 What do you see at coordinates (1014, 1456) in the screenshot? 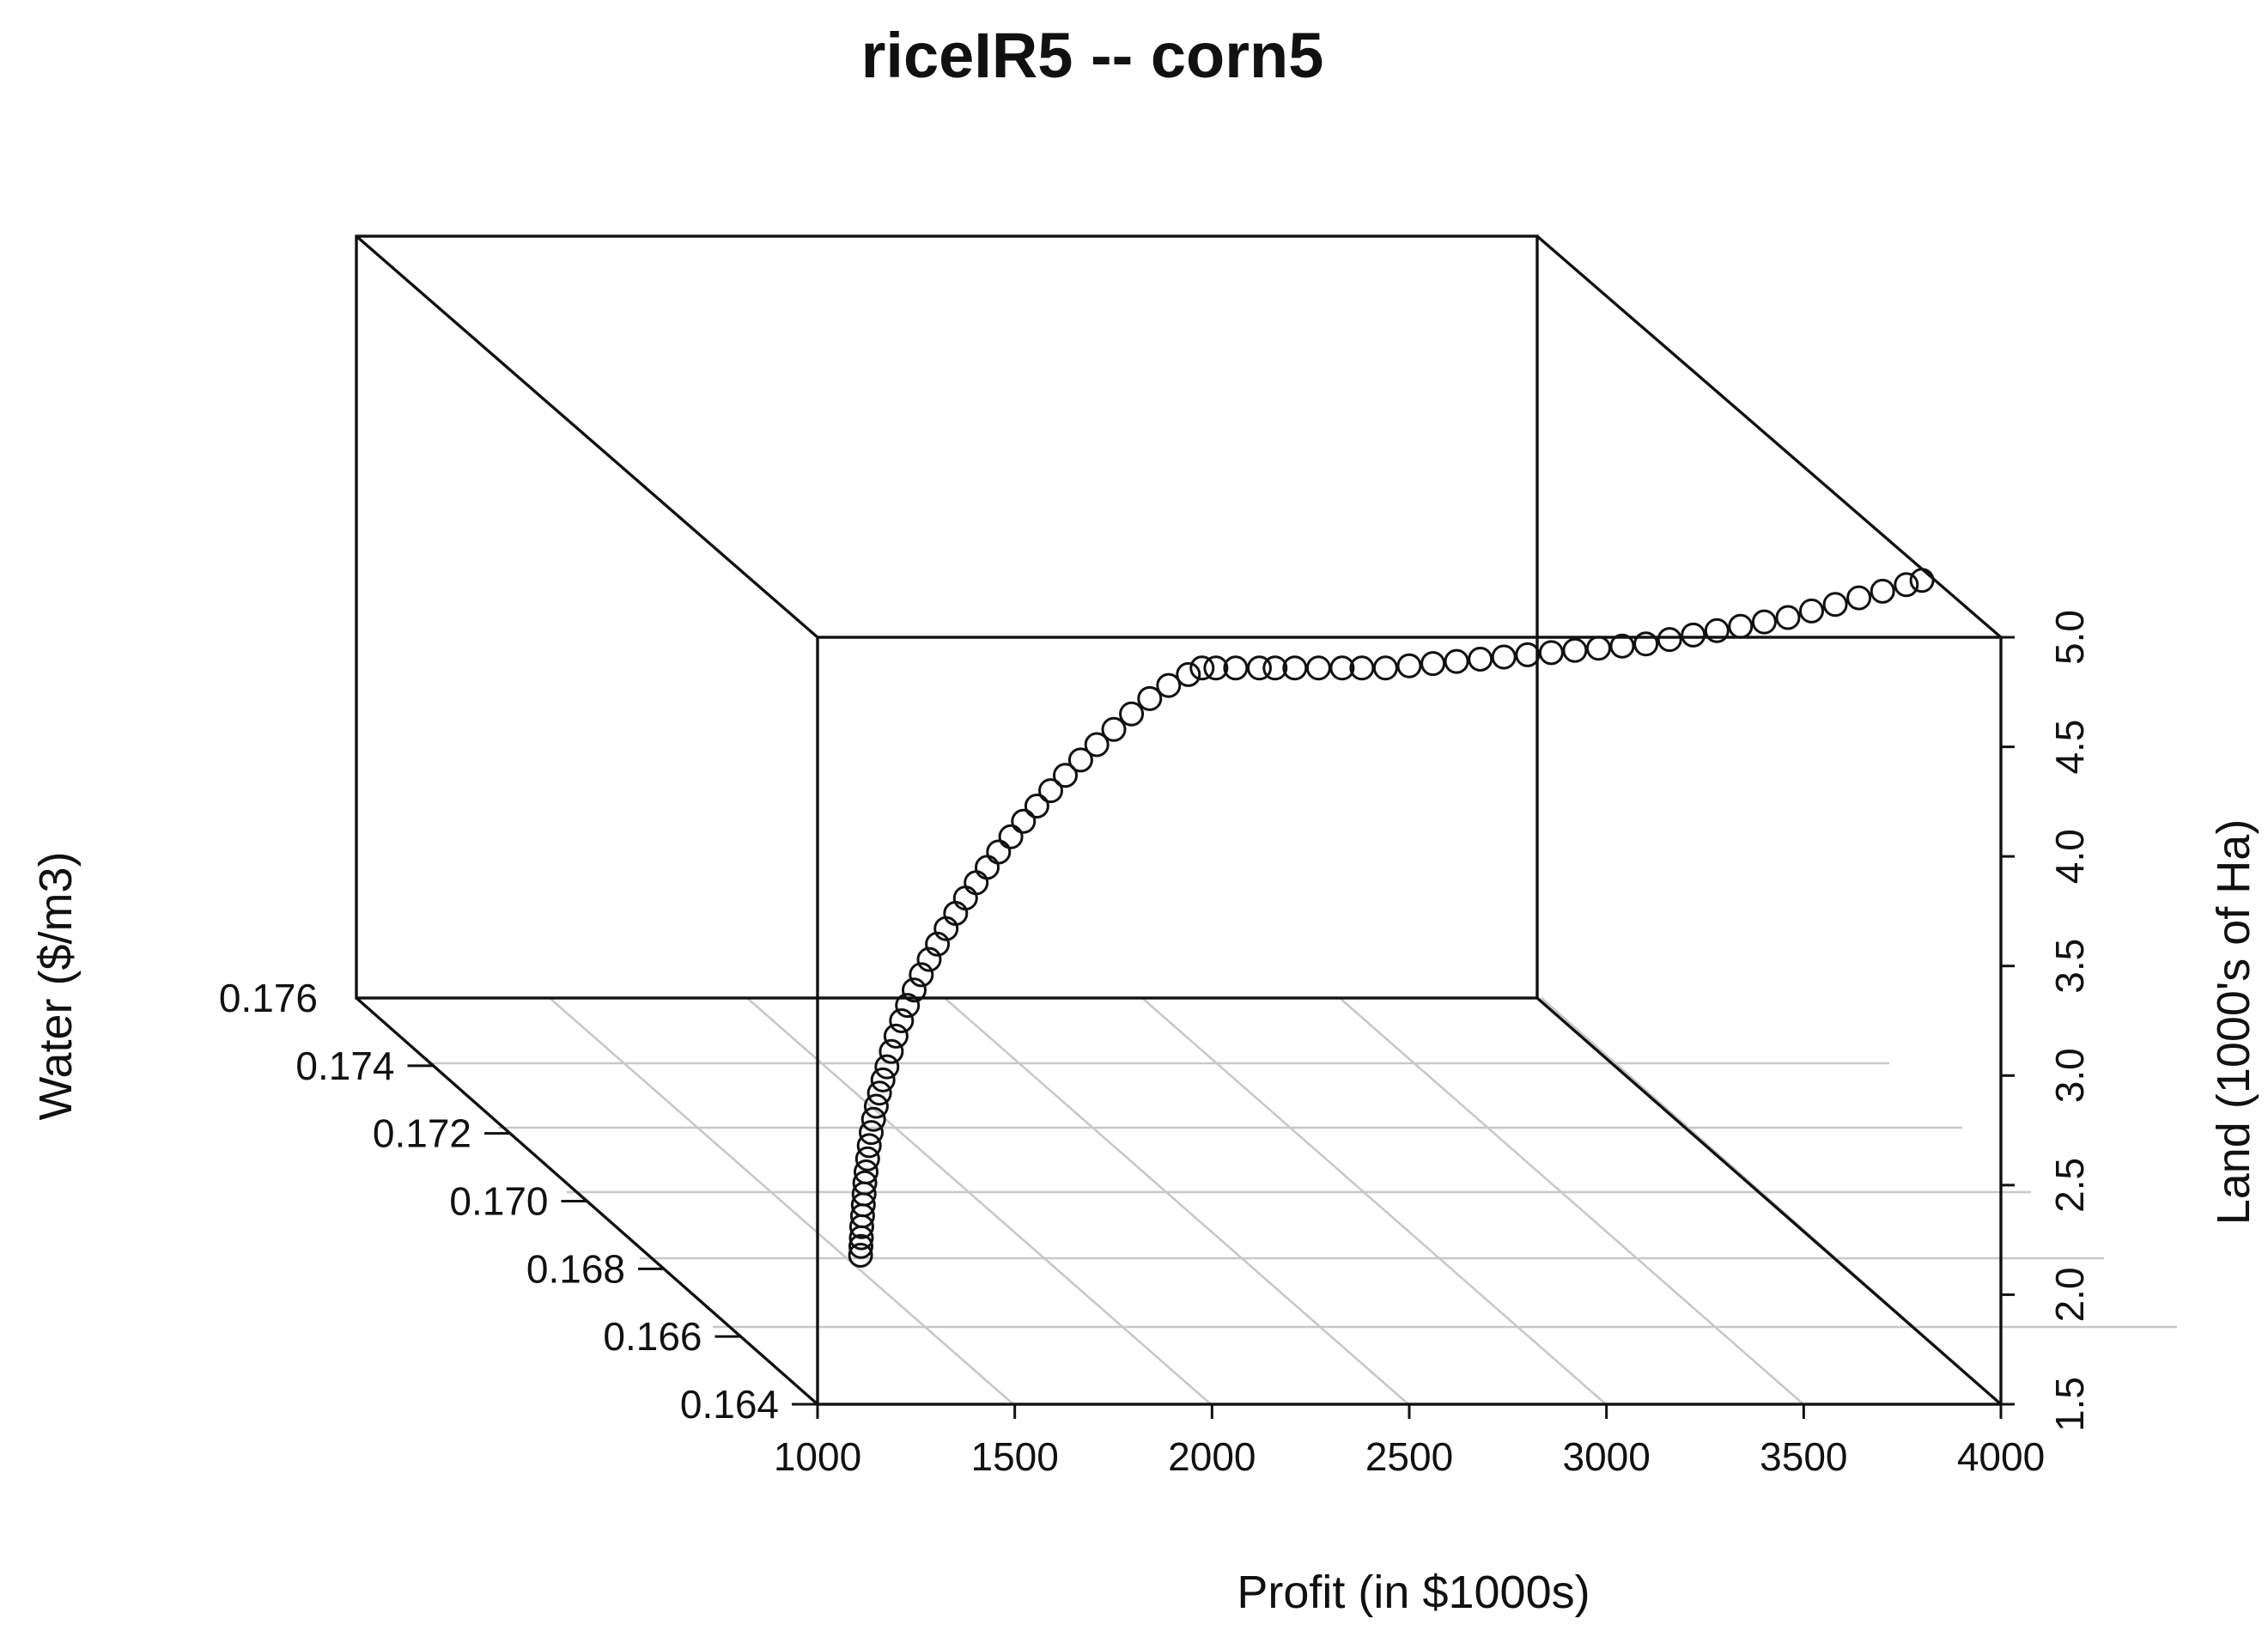
I see `x-tick-label: 1500` at bounding box center [1014, 1456].